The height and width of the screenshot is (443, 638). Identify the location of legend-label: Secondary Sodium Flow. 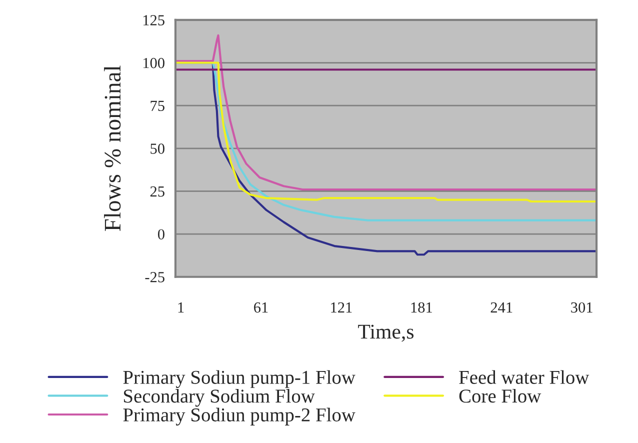
(219, 398).